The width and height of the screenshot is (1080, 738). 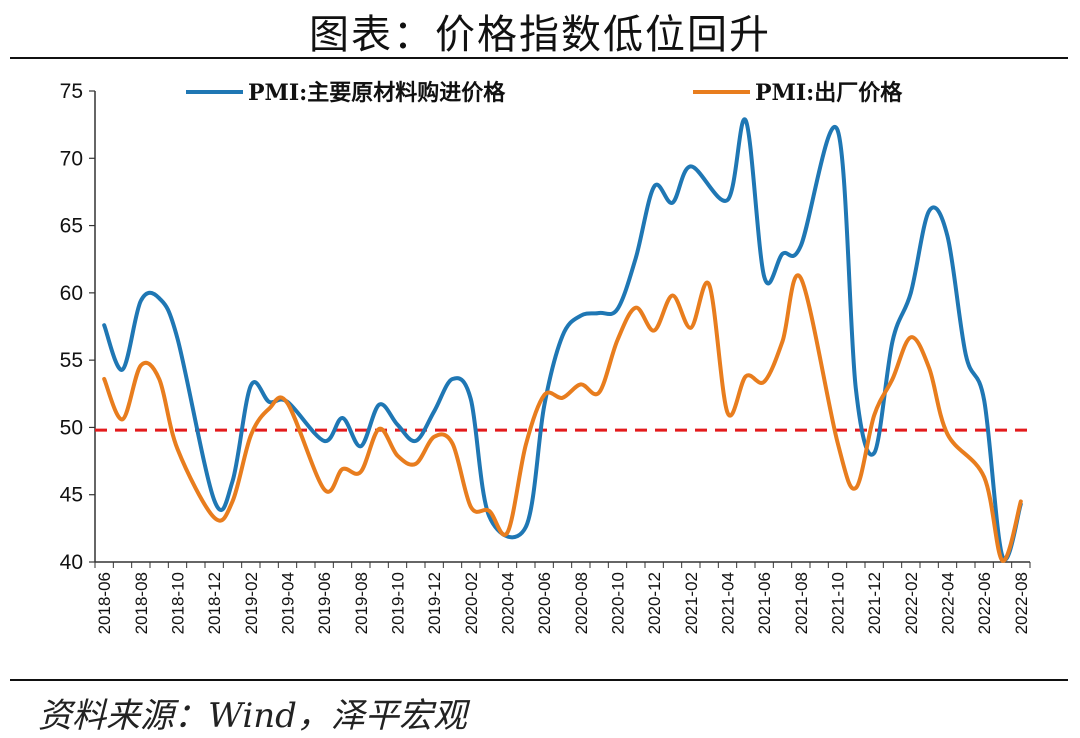 What do you see at coordinates (471, 603) in the screenshot?
I see `x-tick-label: 2020-02` at bounding box center [471, 603].